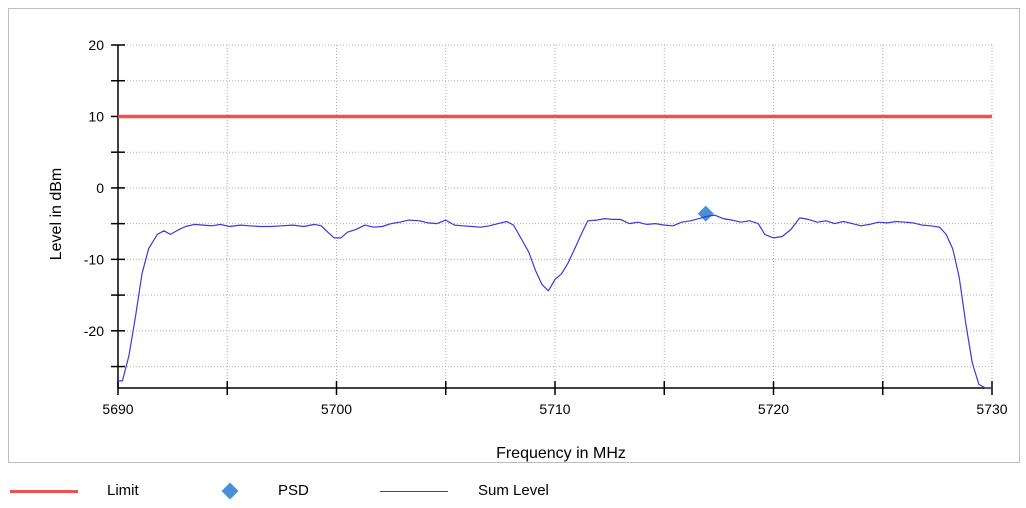 The width and height of the screenshot is (1026, 508). Describe the element at coordinates (94, 331) in the screenshot. I see `y-tick-label: -20` at that location.